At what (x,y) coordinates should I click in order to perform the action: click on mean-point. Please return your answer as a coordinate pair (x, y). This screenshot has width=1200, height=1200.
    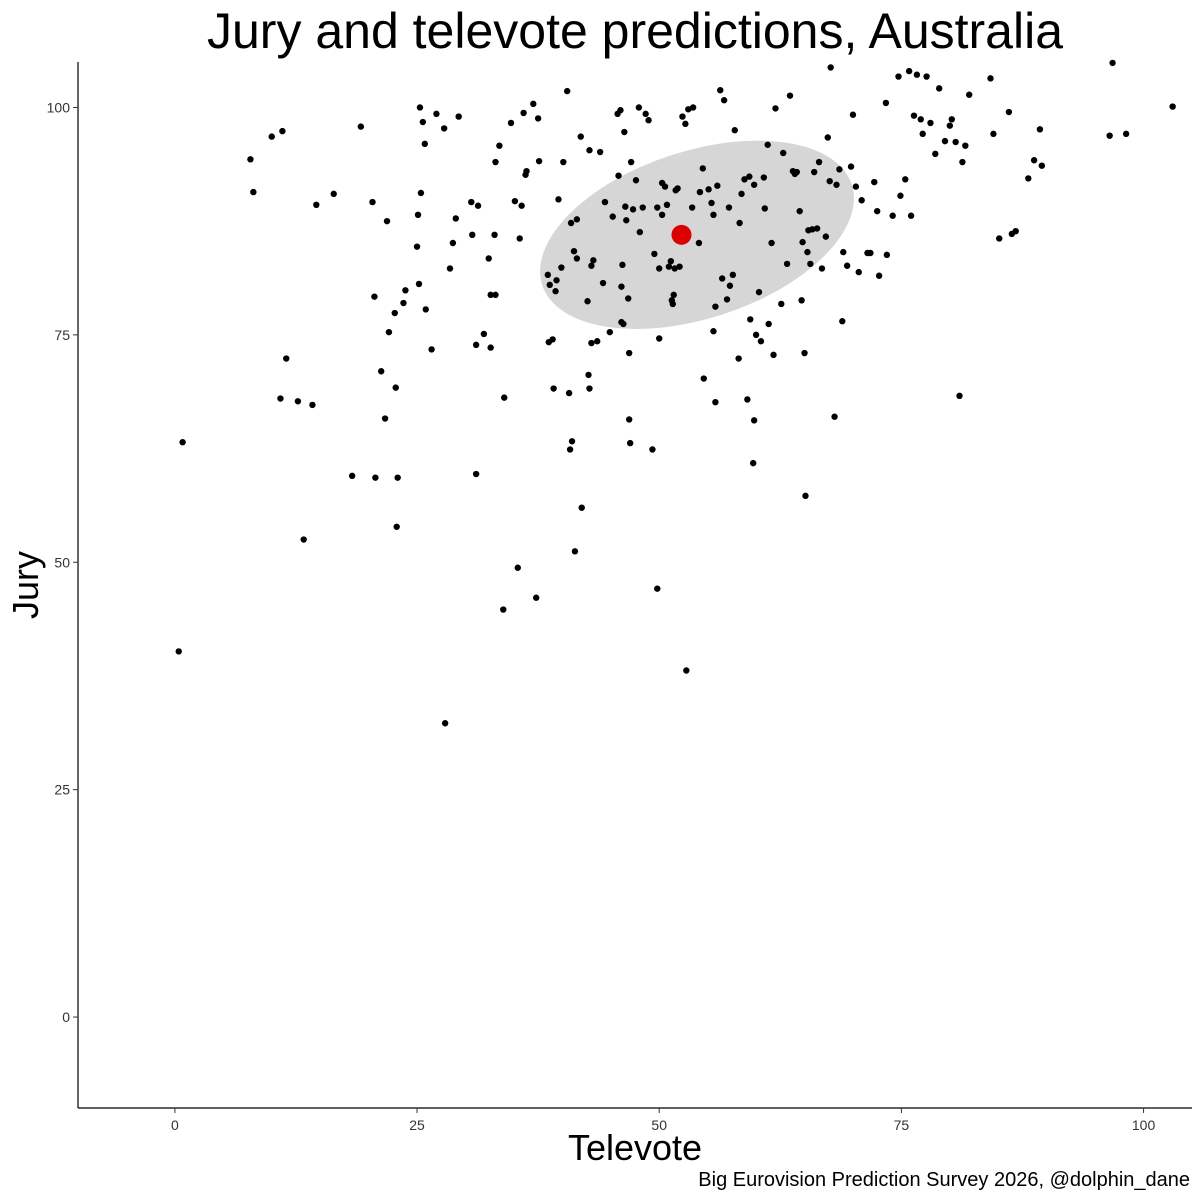
    Looking at the image, I should click on (681, 234).